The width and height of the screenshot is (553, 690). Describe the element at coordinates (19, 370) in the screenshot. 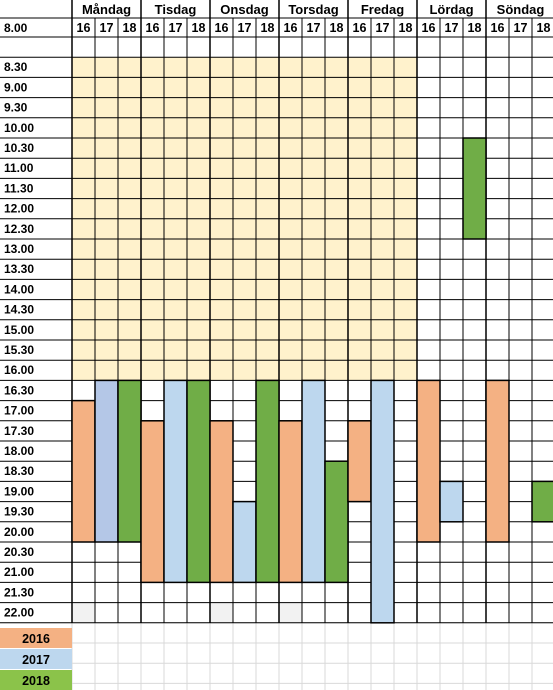

I see `time-label: 16.00` at that location.